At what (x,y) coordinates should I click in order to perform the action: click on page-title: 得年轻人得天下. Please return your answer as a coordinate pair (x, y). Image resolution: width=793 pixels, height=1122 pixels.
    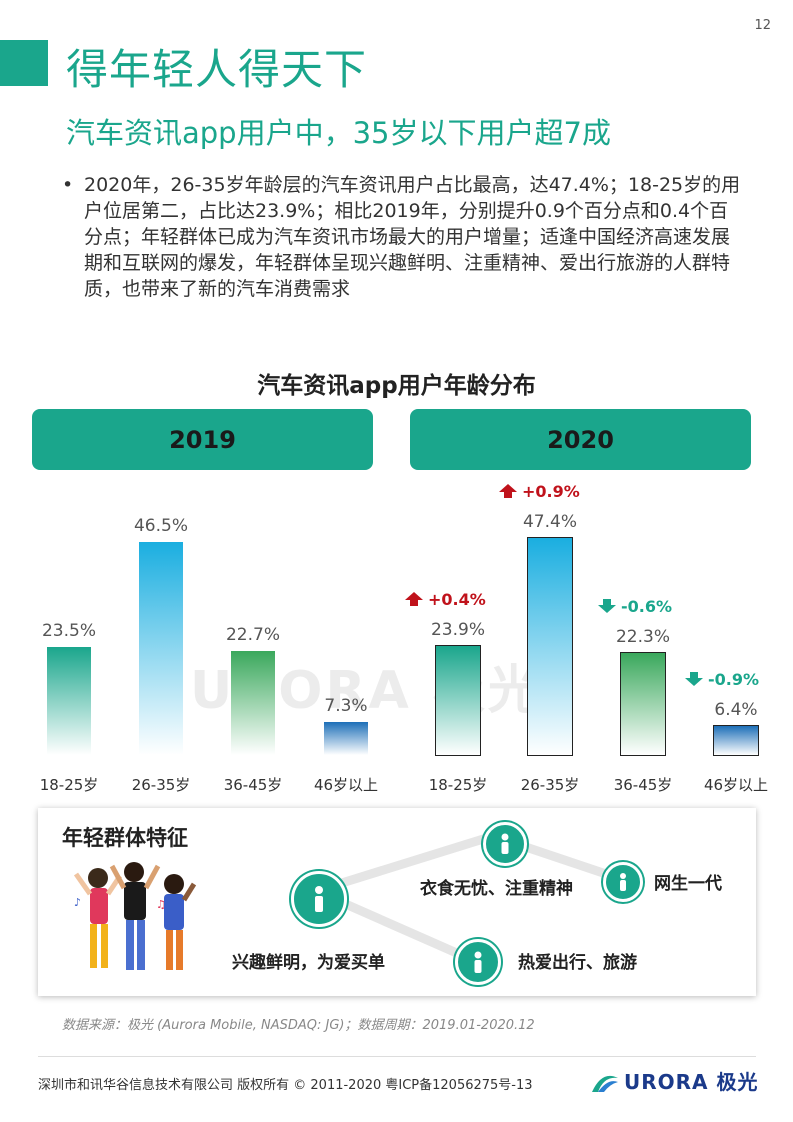
    Looking at the image, I should click on (217, 69).